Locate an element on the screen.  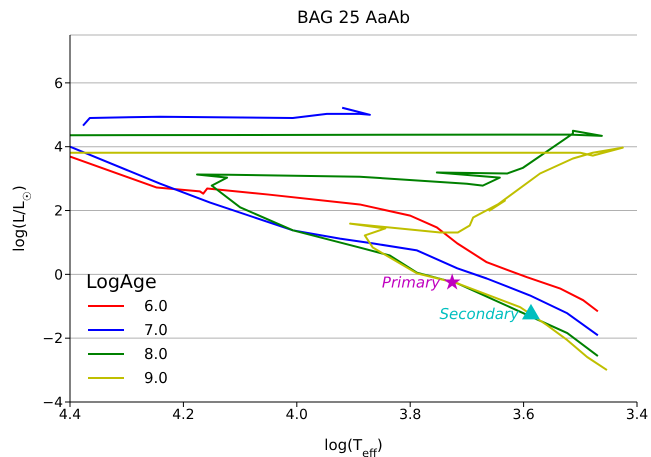
legend-label: 7.0 is located at coordinates (156, 330).